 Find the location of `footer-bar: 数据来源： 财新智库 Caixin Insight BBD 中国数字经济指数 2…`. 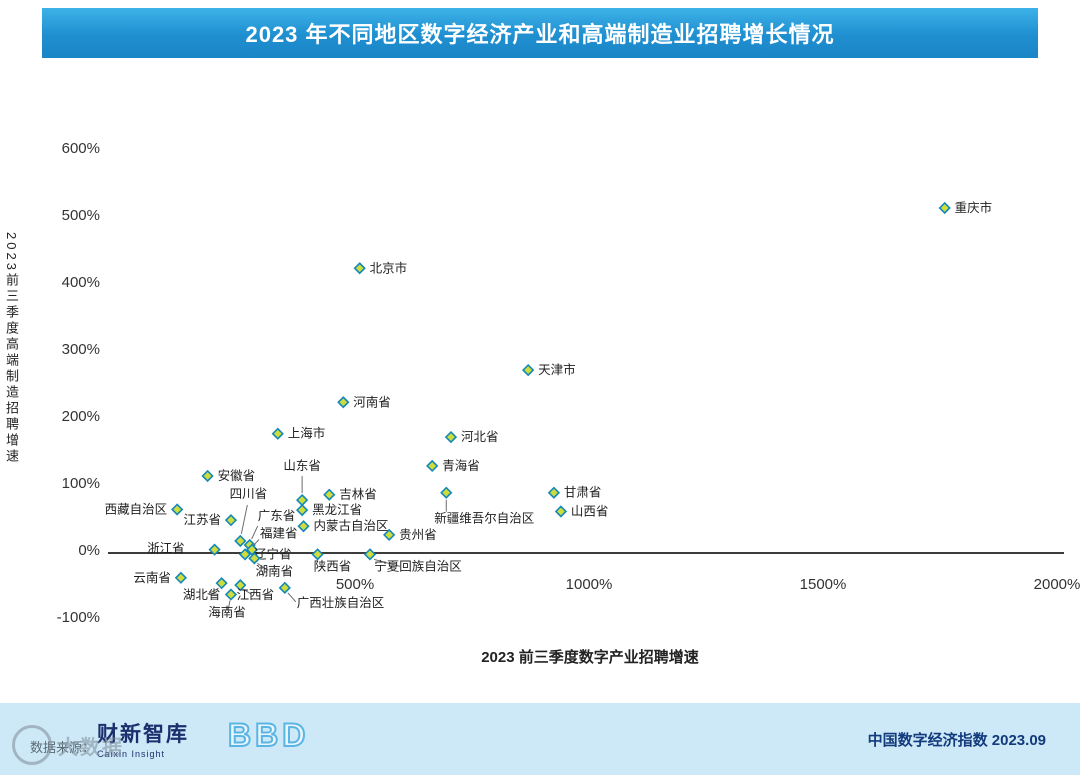

footer-bar: 数据来源： 财新智库 Caixin Insight BBD 中国数字经济指数 2… is located at coordinates (540, 739).